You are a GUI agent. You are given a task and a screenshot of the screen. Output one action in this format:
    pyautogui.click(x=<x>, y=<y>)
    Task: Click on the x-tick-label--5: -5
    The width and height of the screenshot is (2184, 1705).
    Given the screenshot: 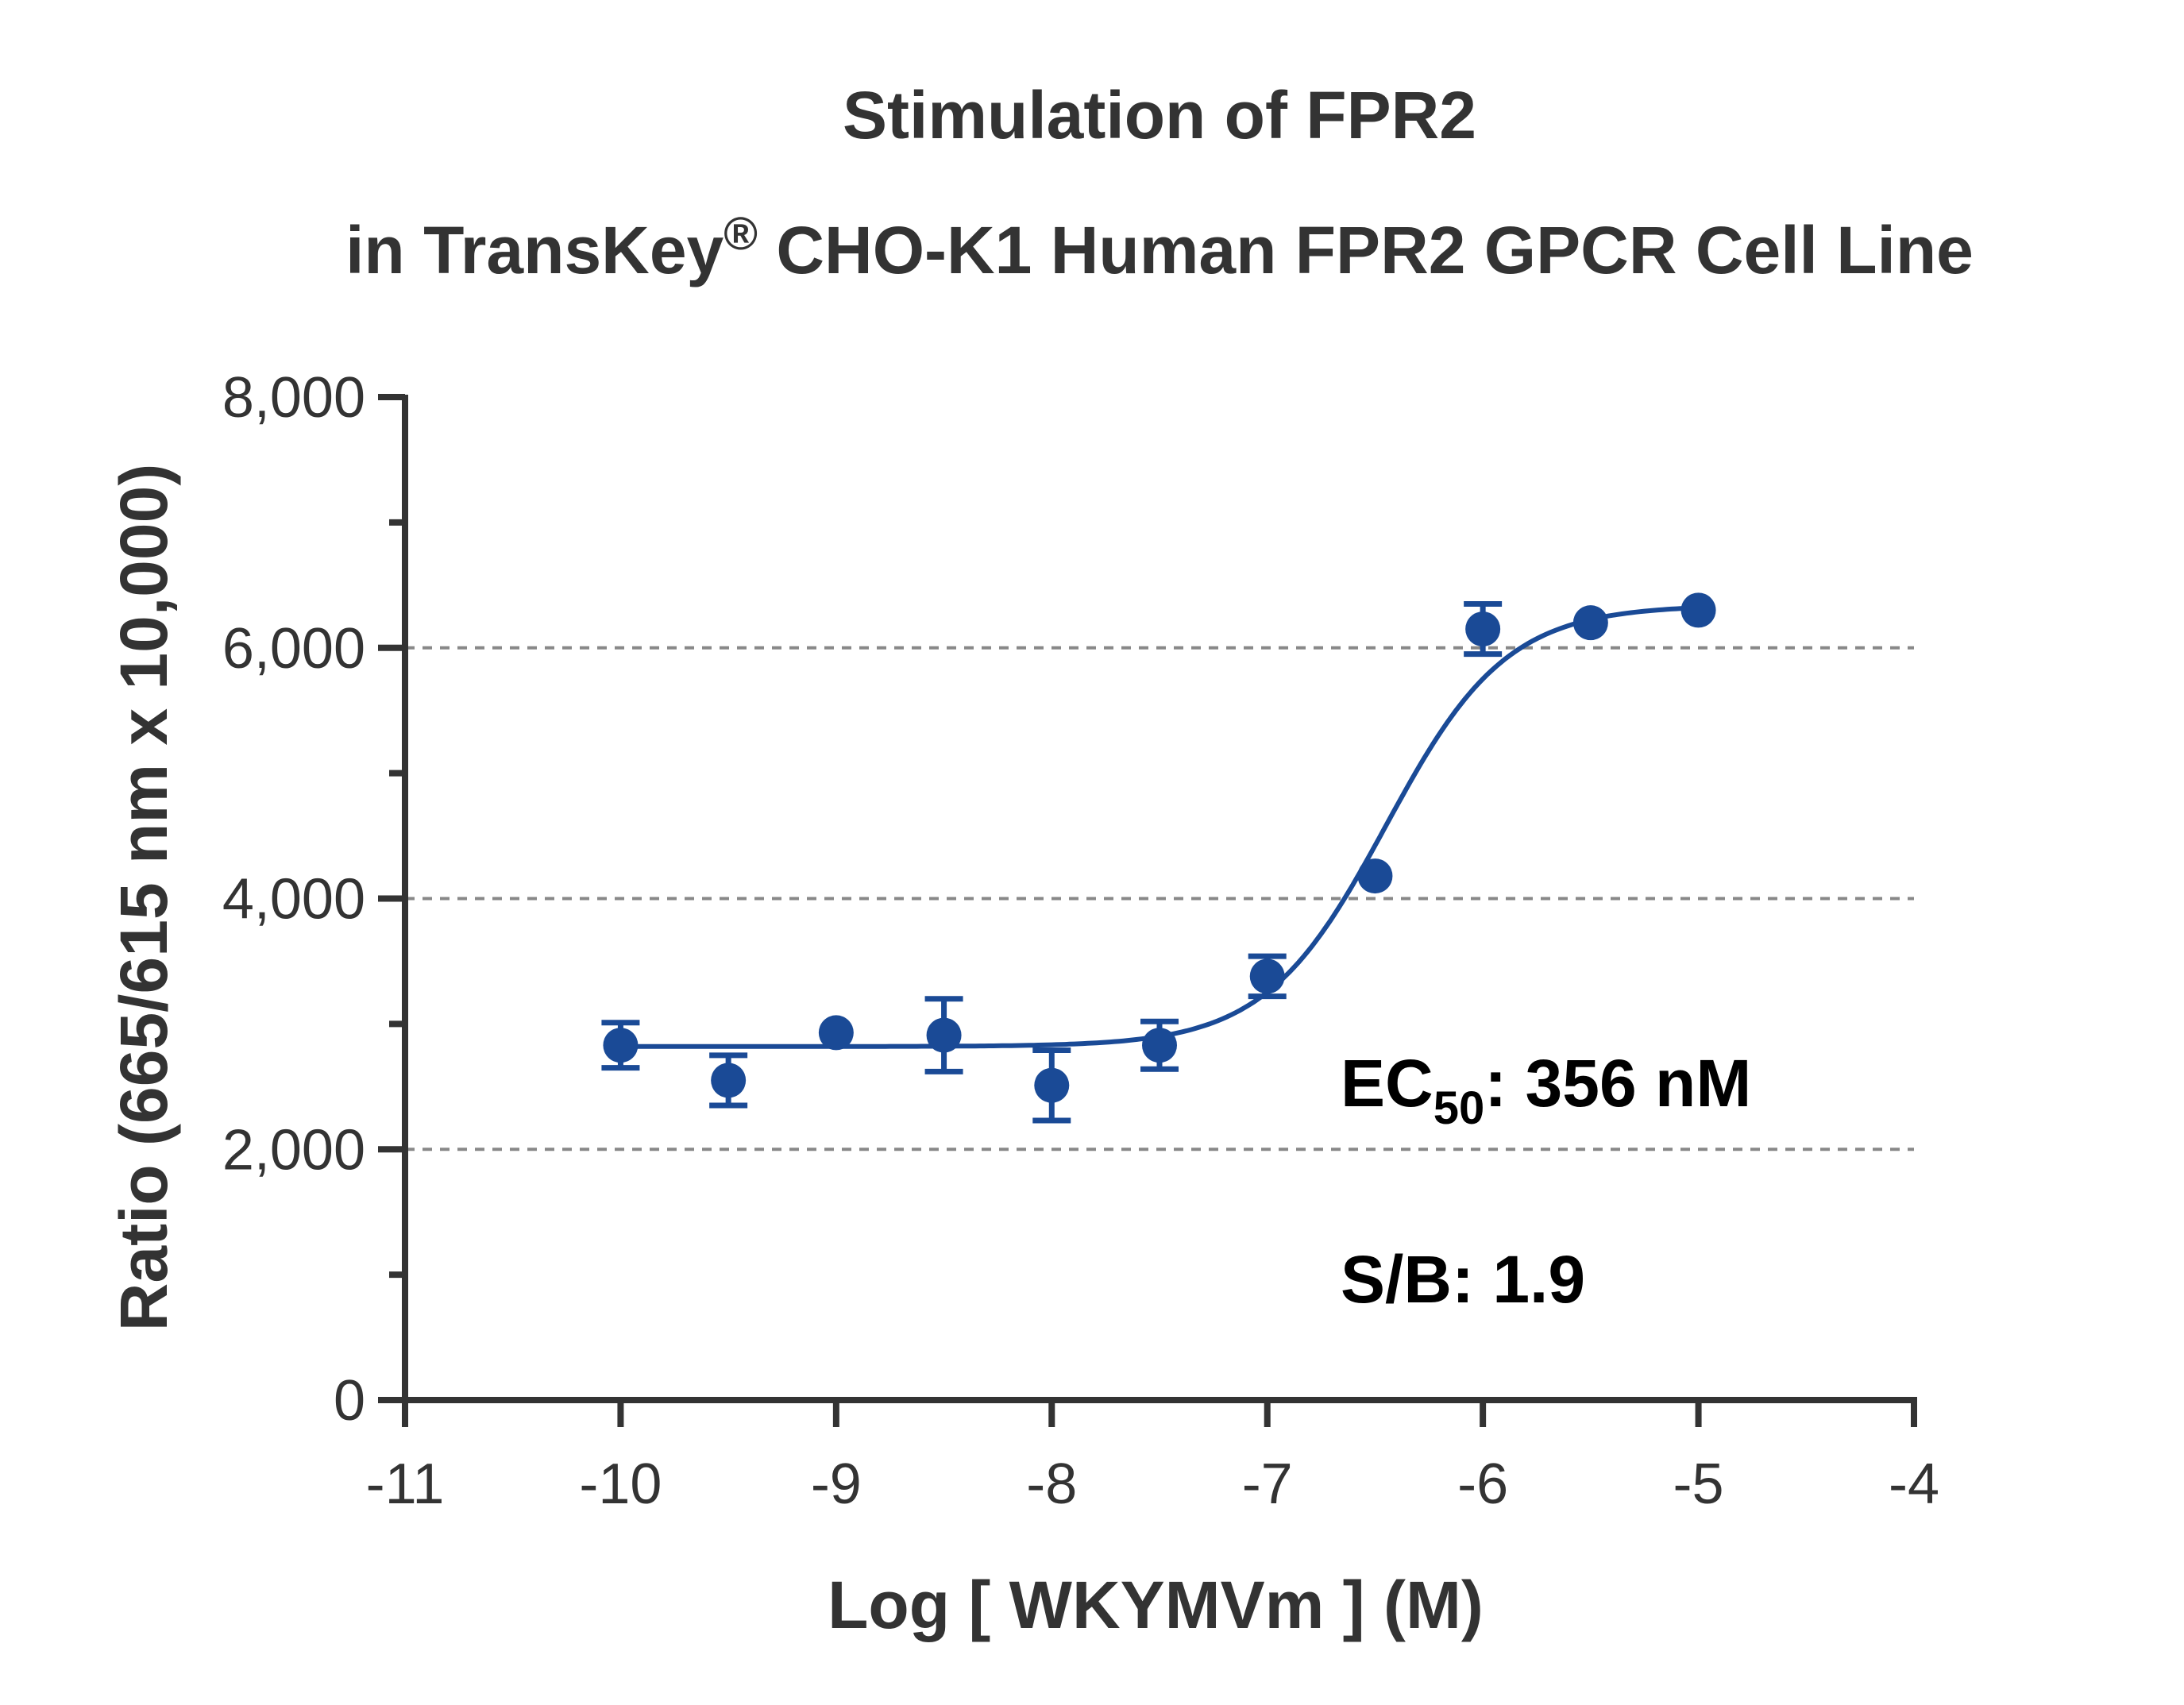 What is the action you would take?
    pyautogui.click(x=1699, y=1484)
    